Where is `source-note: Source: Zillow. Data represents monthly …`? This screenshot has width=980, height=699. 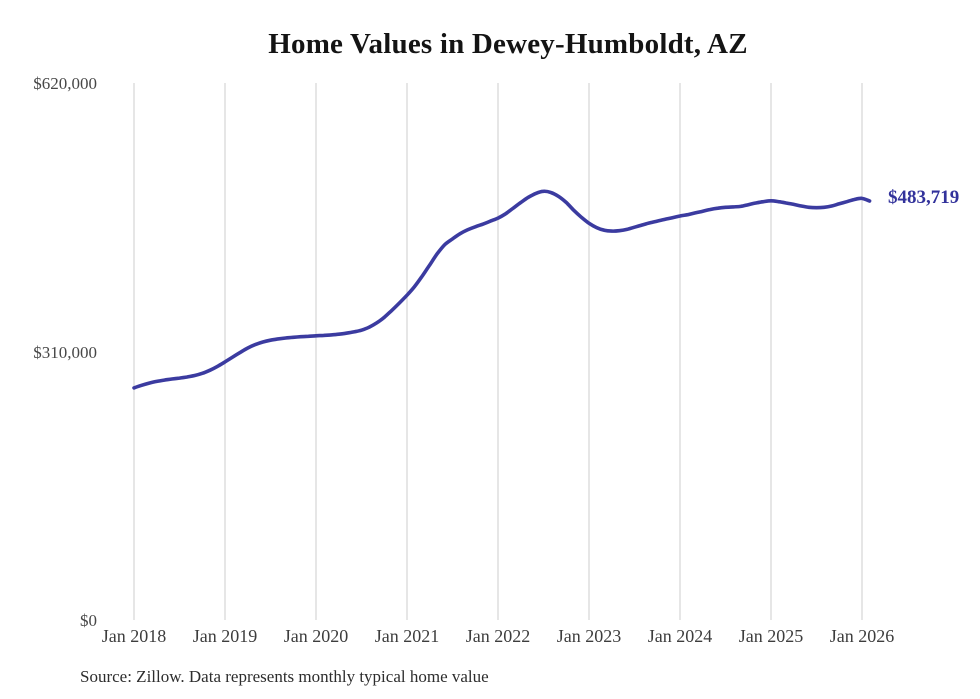
source-note: Source: Zillow. Data represents monthly … is located at coordinates (284, 676).